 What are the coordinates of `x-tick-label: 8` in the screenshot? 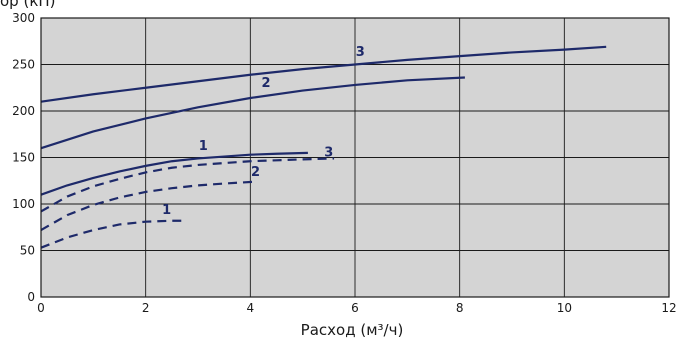 It's located at (460, 308).